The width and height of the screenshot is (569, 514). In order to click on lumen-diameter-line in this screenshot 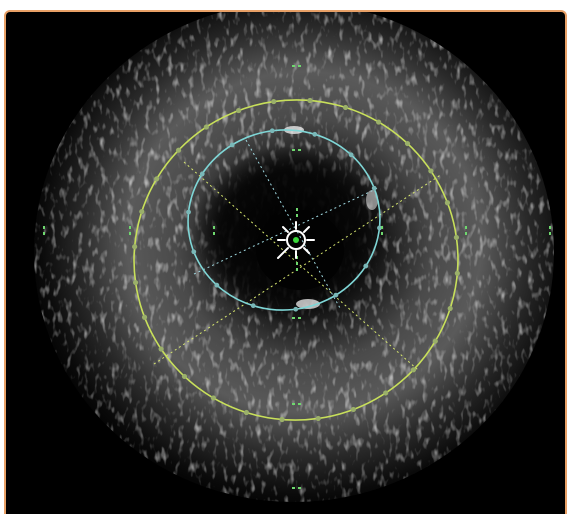, I will do `click(293, 224)`.